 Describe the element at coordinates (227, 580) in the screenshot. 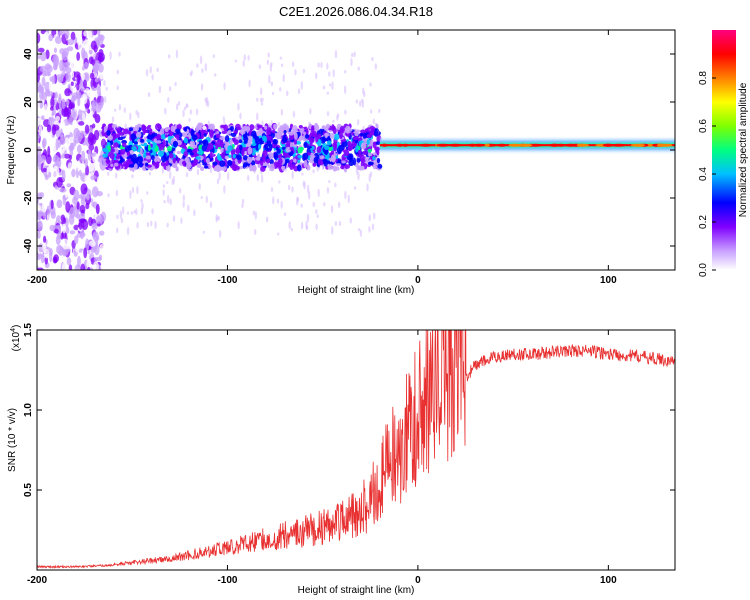

I see `x-tick-label: -100` at that location.